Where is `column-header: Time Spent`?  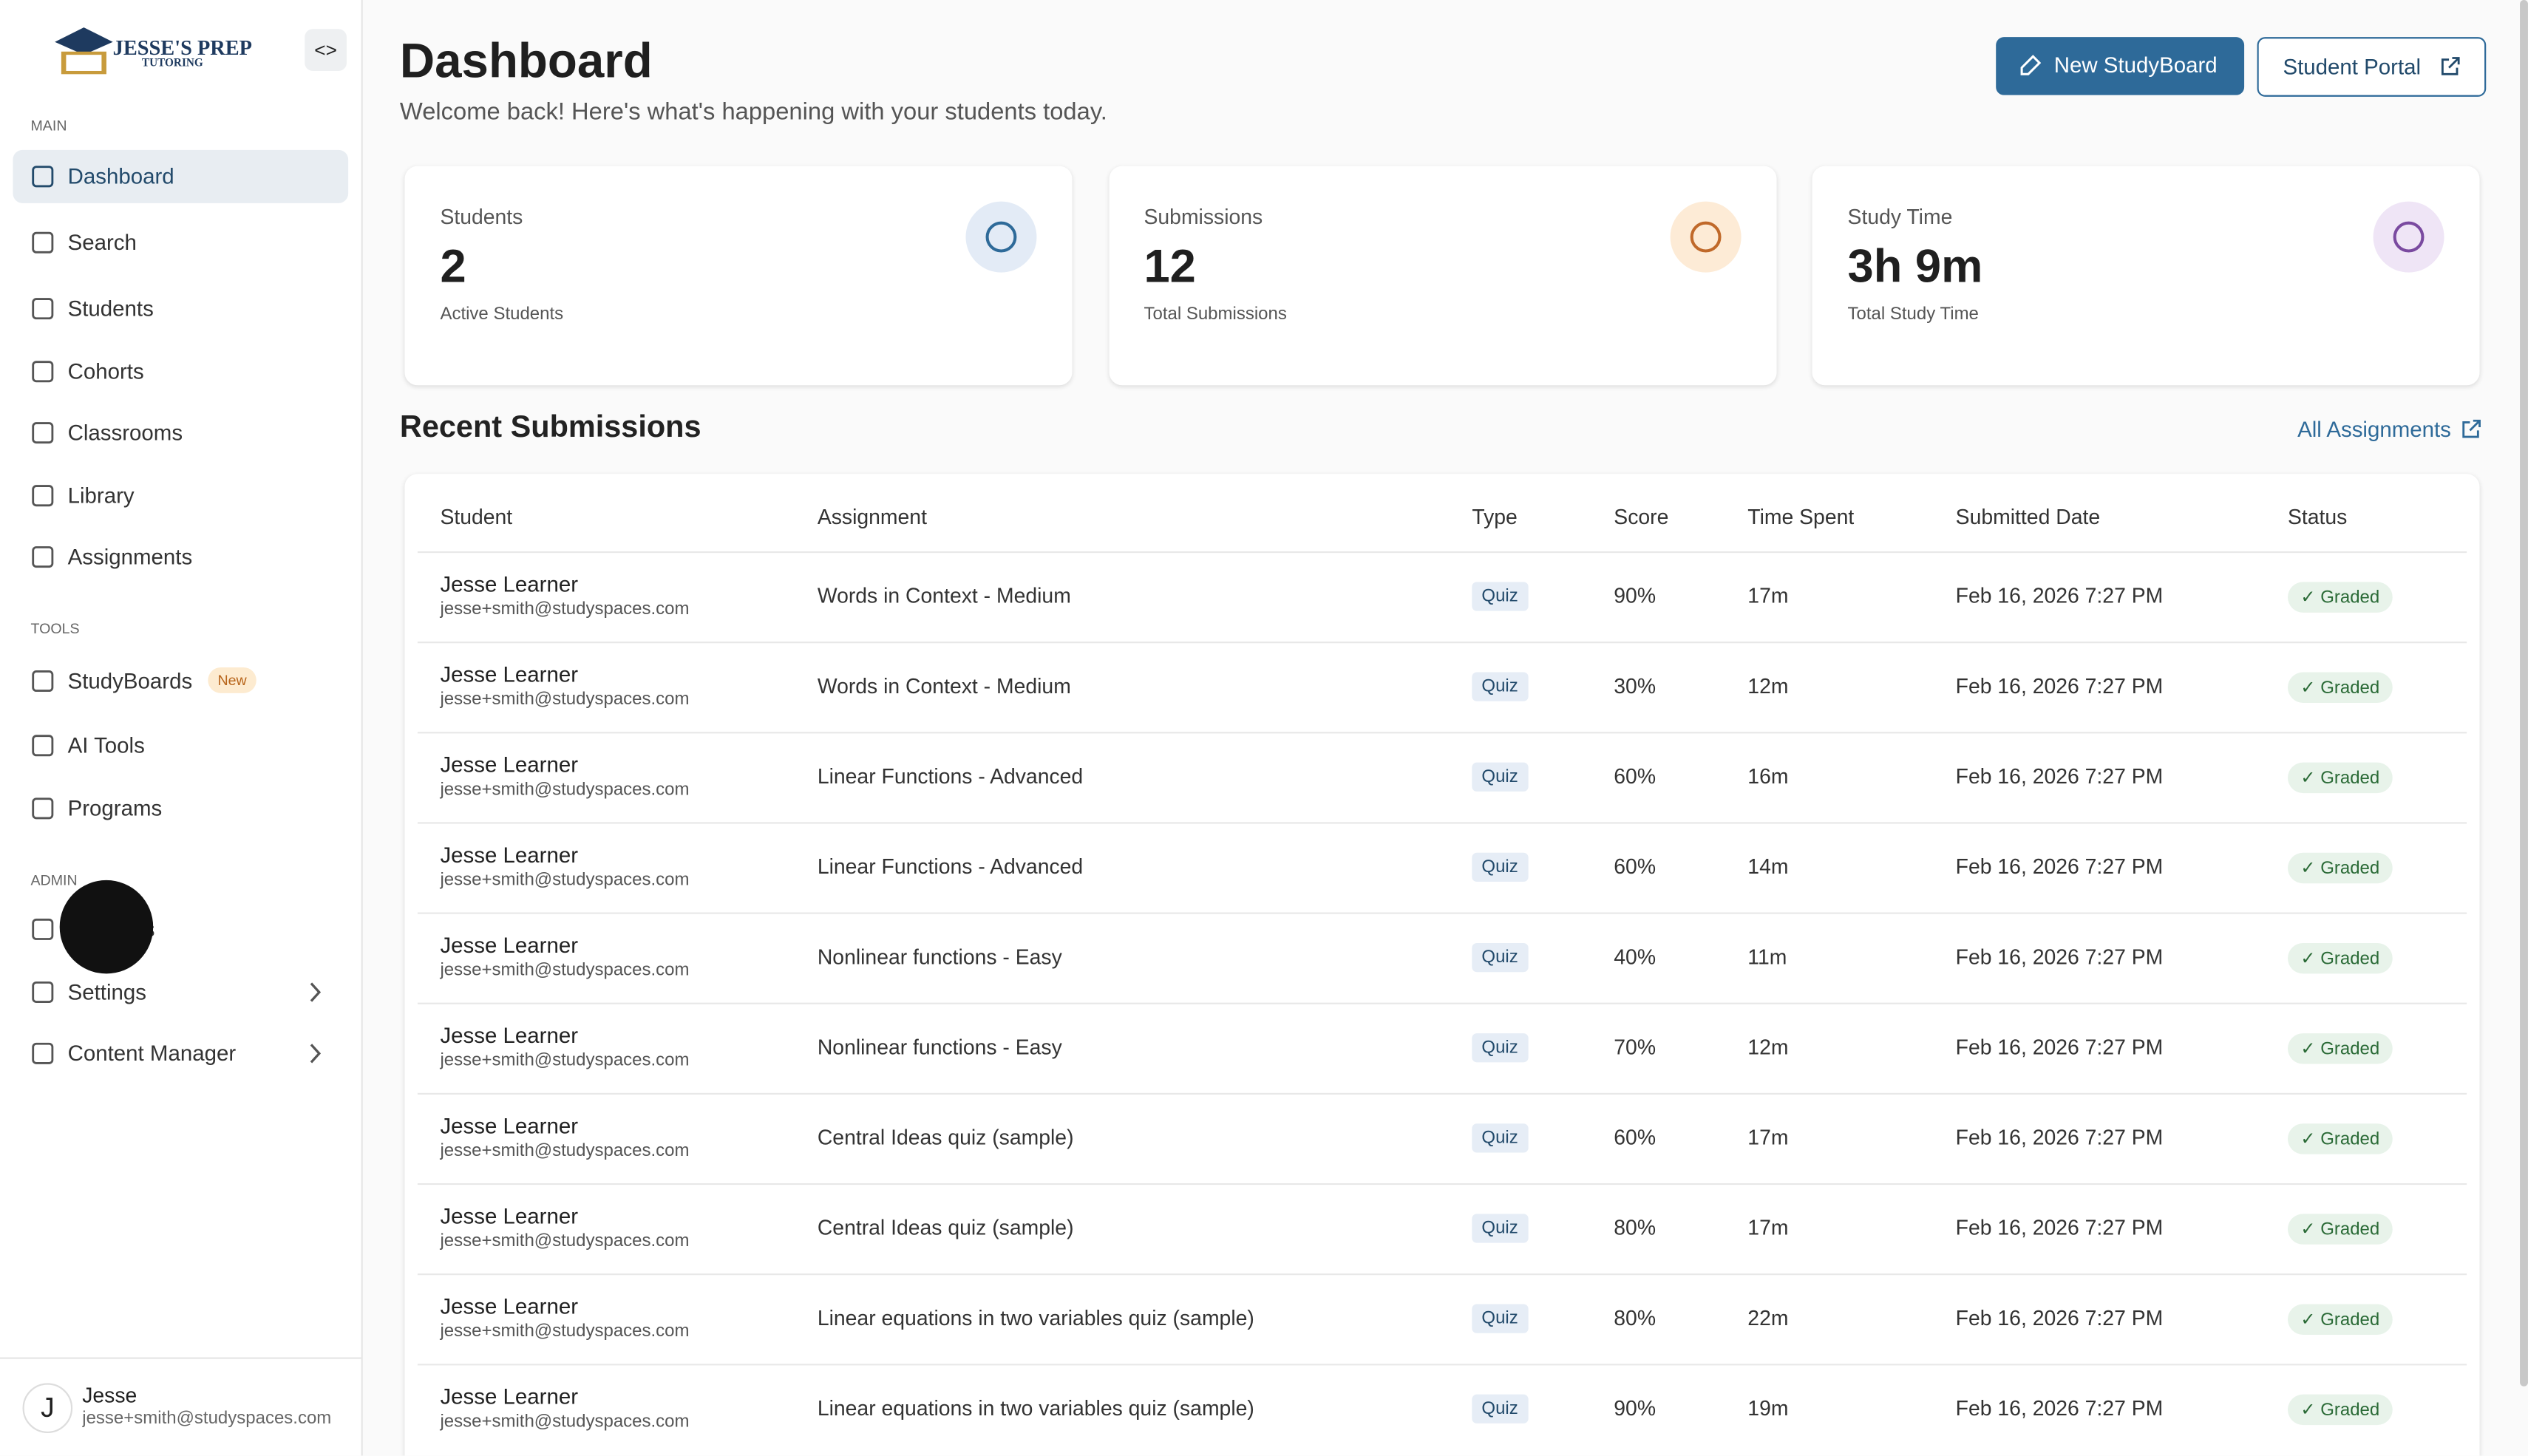
column-header: Time Spent is located at coordinates (1801, 516).